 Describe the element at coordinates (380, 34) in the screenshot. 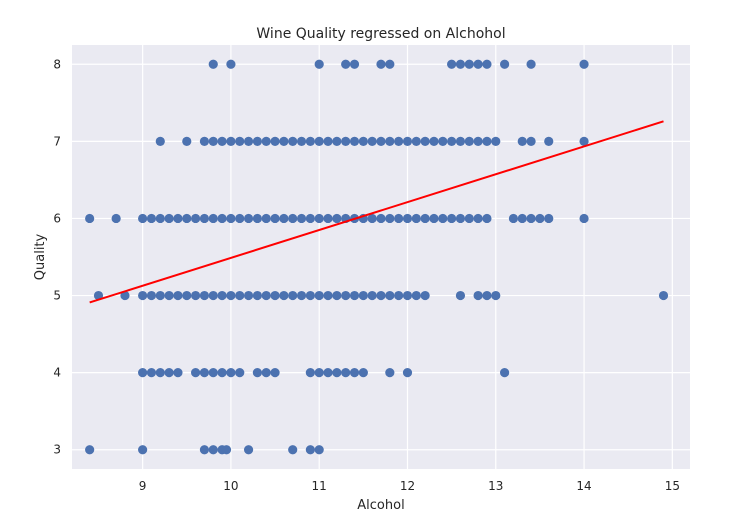

I see `chart-title: Wine Quality regressed on Alchohol` at that location.